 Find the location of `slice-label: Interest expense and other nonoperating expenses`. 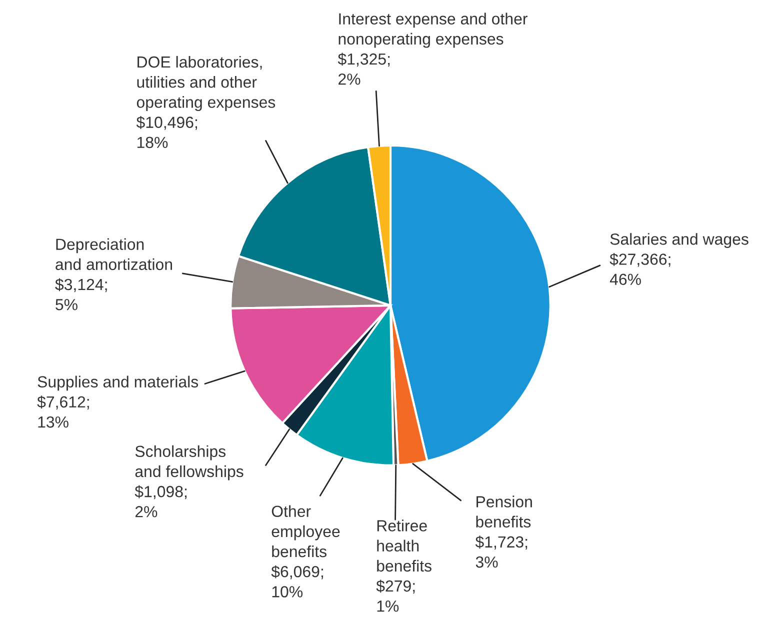

slice-label: Interest expense and other nonoperating expenses is located at coordinates (433, 30).